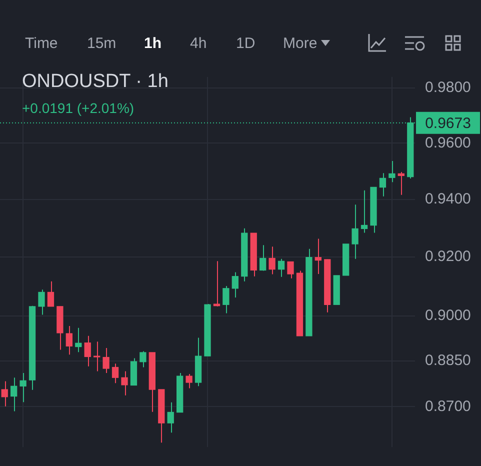 This screenshot has width=481, height=466. I want to click on text: Time, so click(41, 43).